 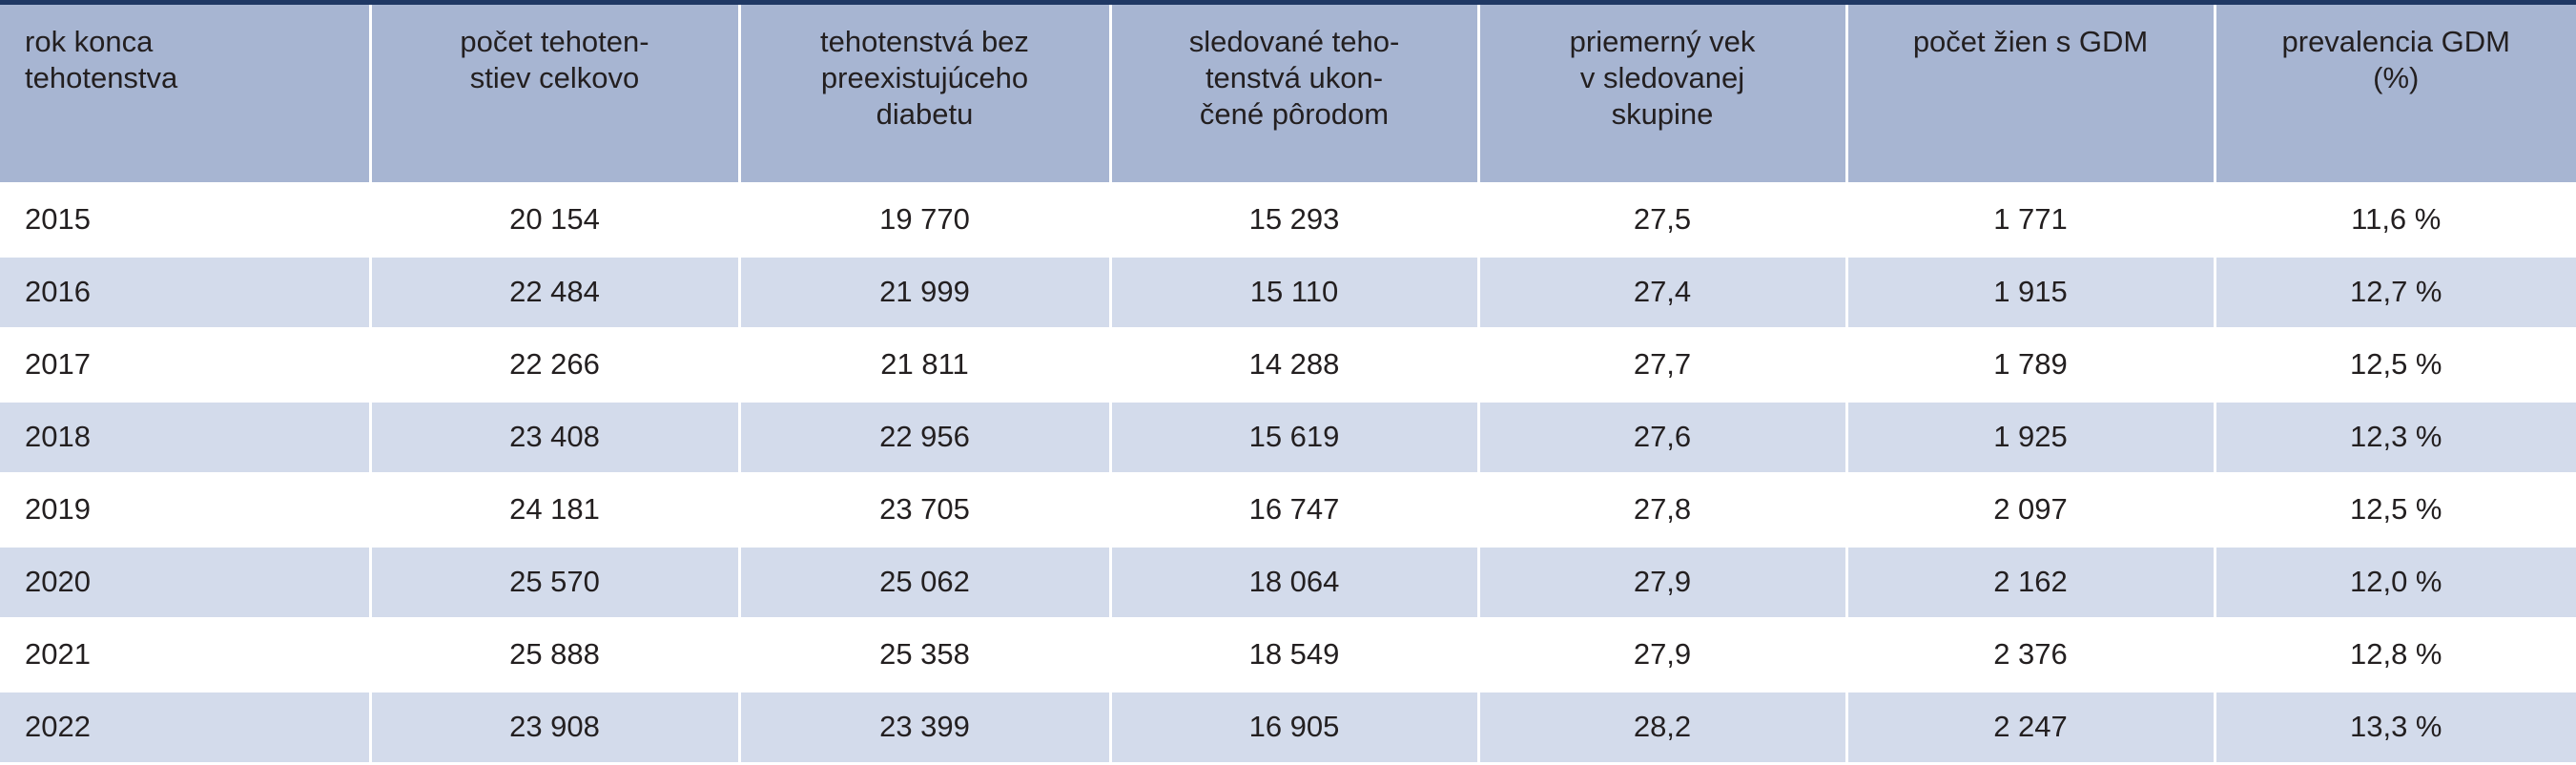 I want to click on value-cell: 2 376, so click(x=2030, y=656).